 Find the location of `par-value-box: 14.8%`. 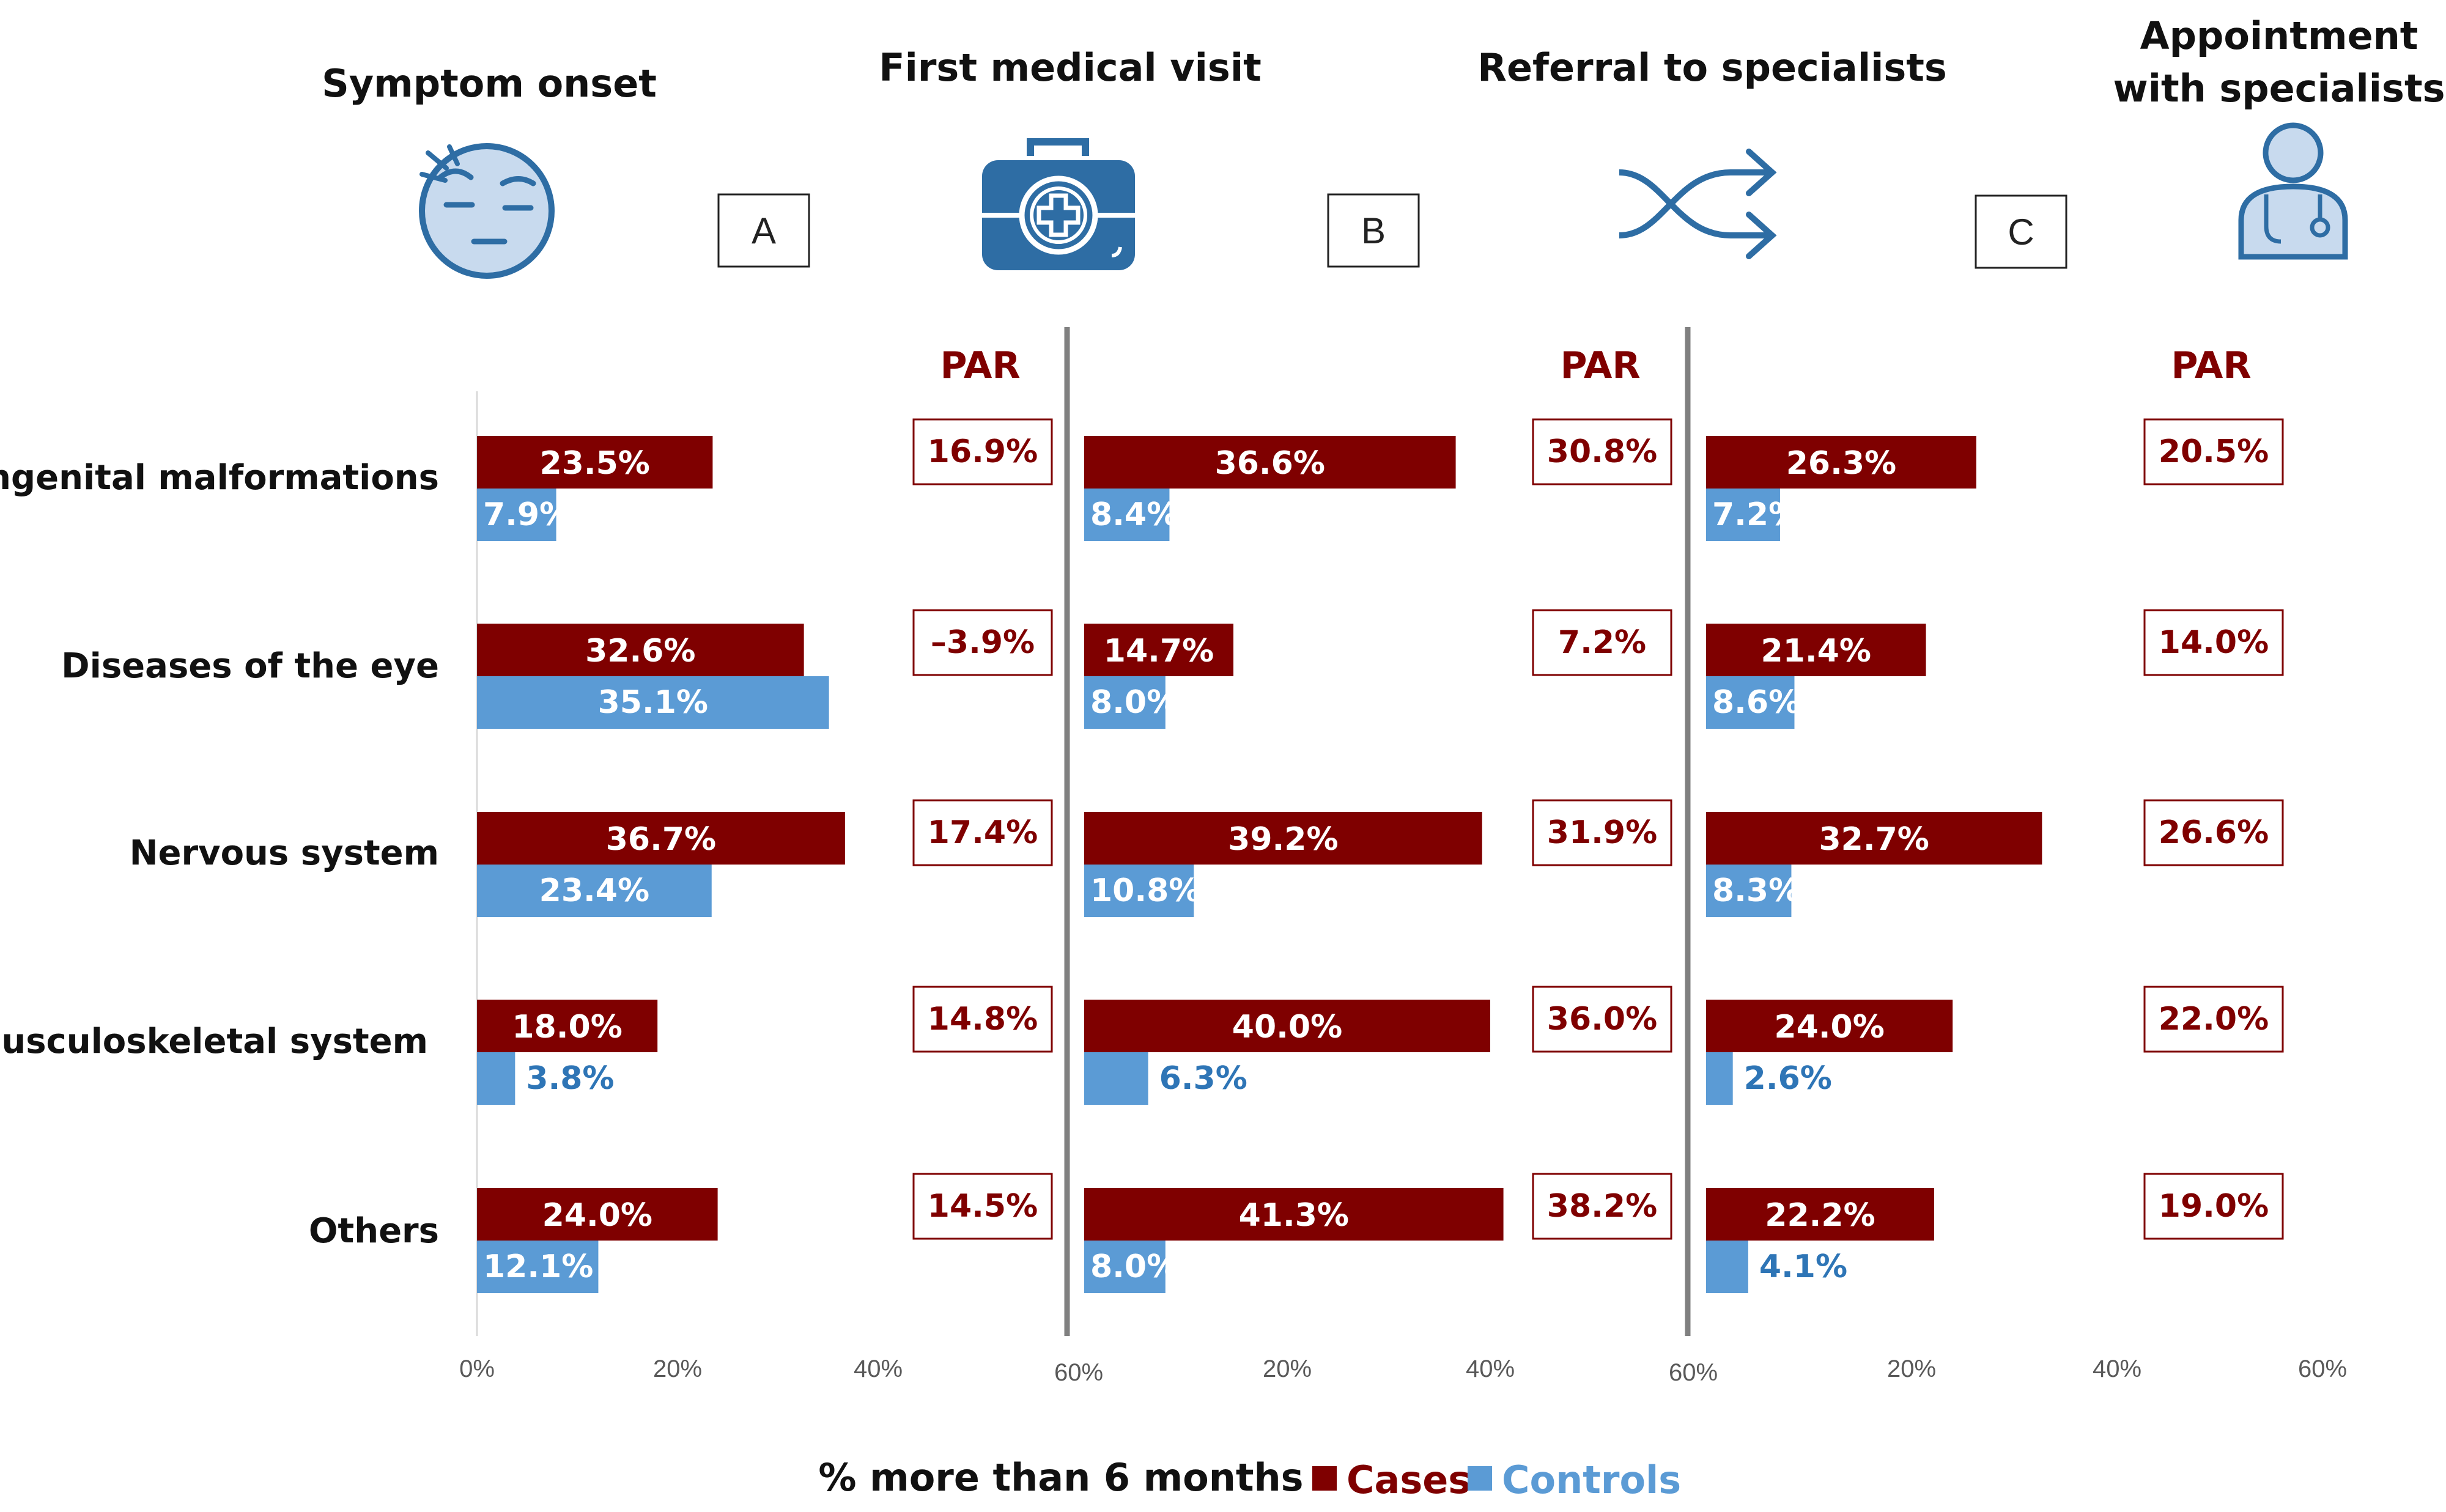

par-value-box: 14.8% is located at coordinates (982, 1020).